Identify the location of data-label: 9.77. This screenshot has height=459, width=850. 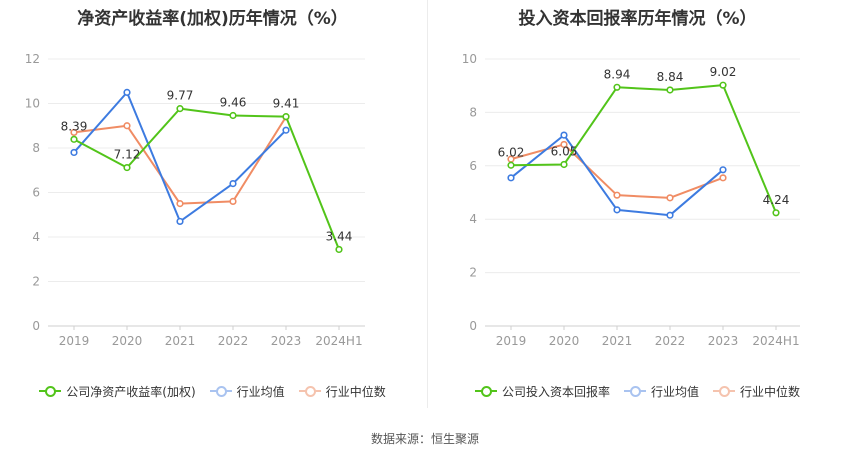
(180, 96).